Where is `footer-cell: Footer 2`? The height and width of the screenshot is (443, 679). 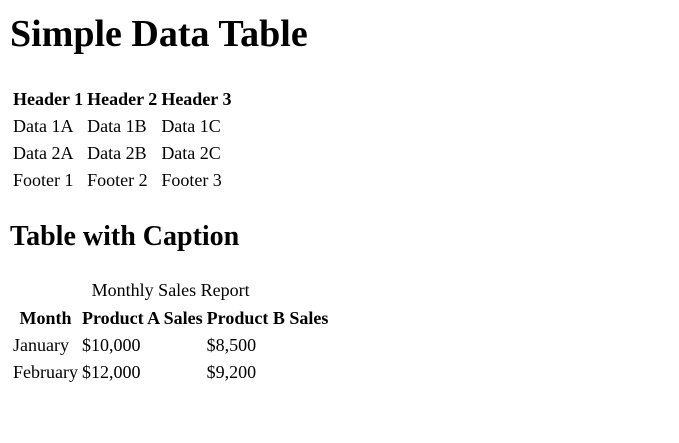 footer-cell: Footer 2 is located at coordinates (117, 180).